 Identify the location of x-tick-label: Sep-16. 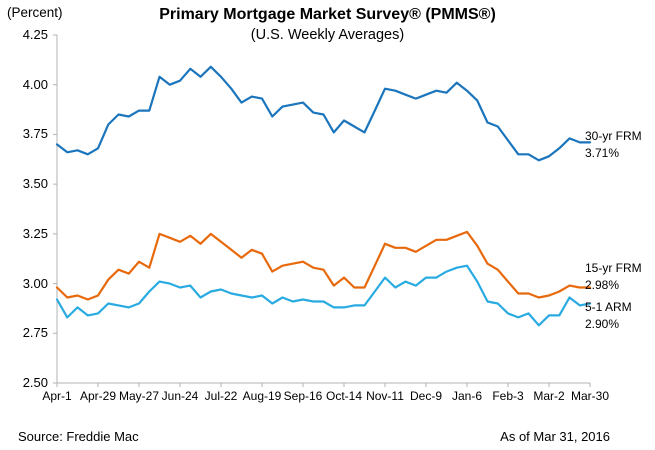
(303, 396).